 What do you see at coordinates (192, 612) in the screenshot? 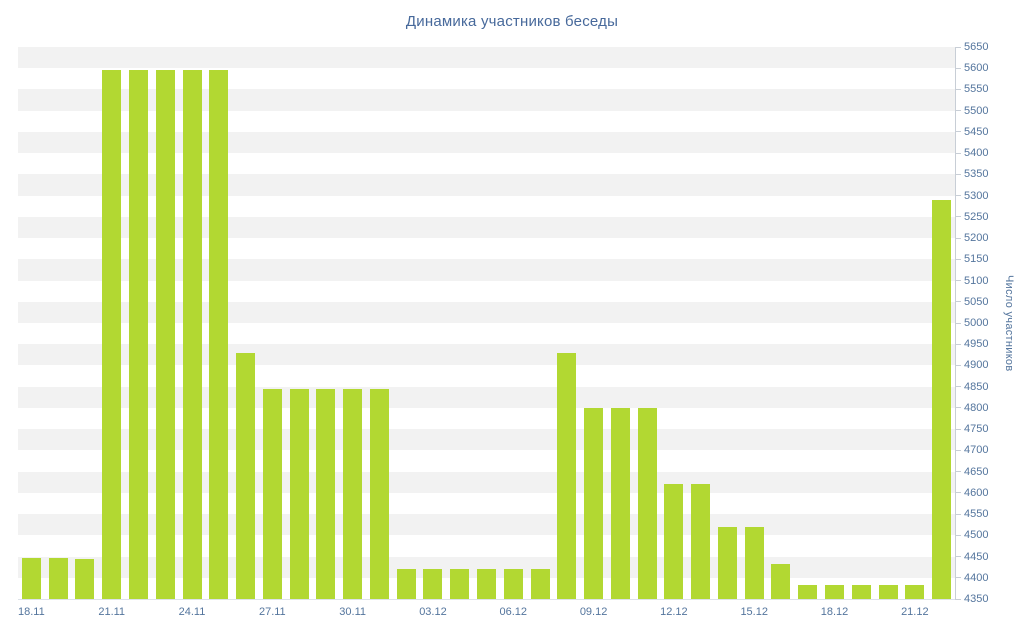
I see `x-tick-label: 24.11` at bounding box center [192, 612].